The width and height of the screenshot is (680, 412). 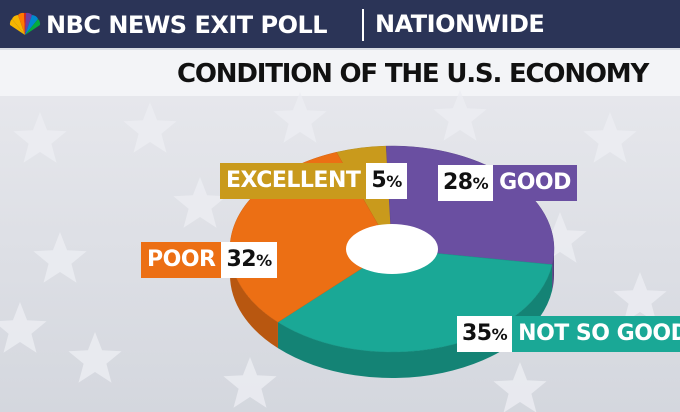 I want to click on label-good-name: GOOD, so click(x=535, y=183).